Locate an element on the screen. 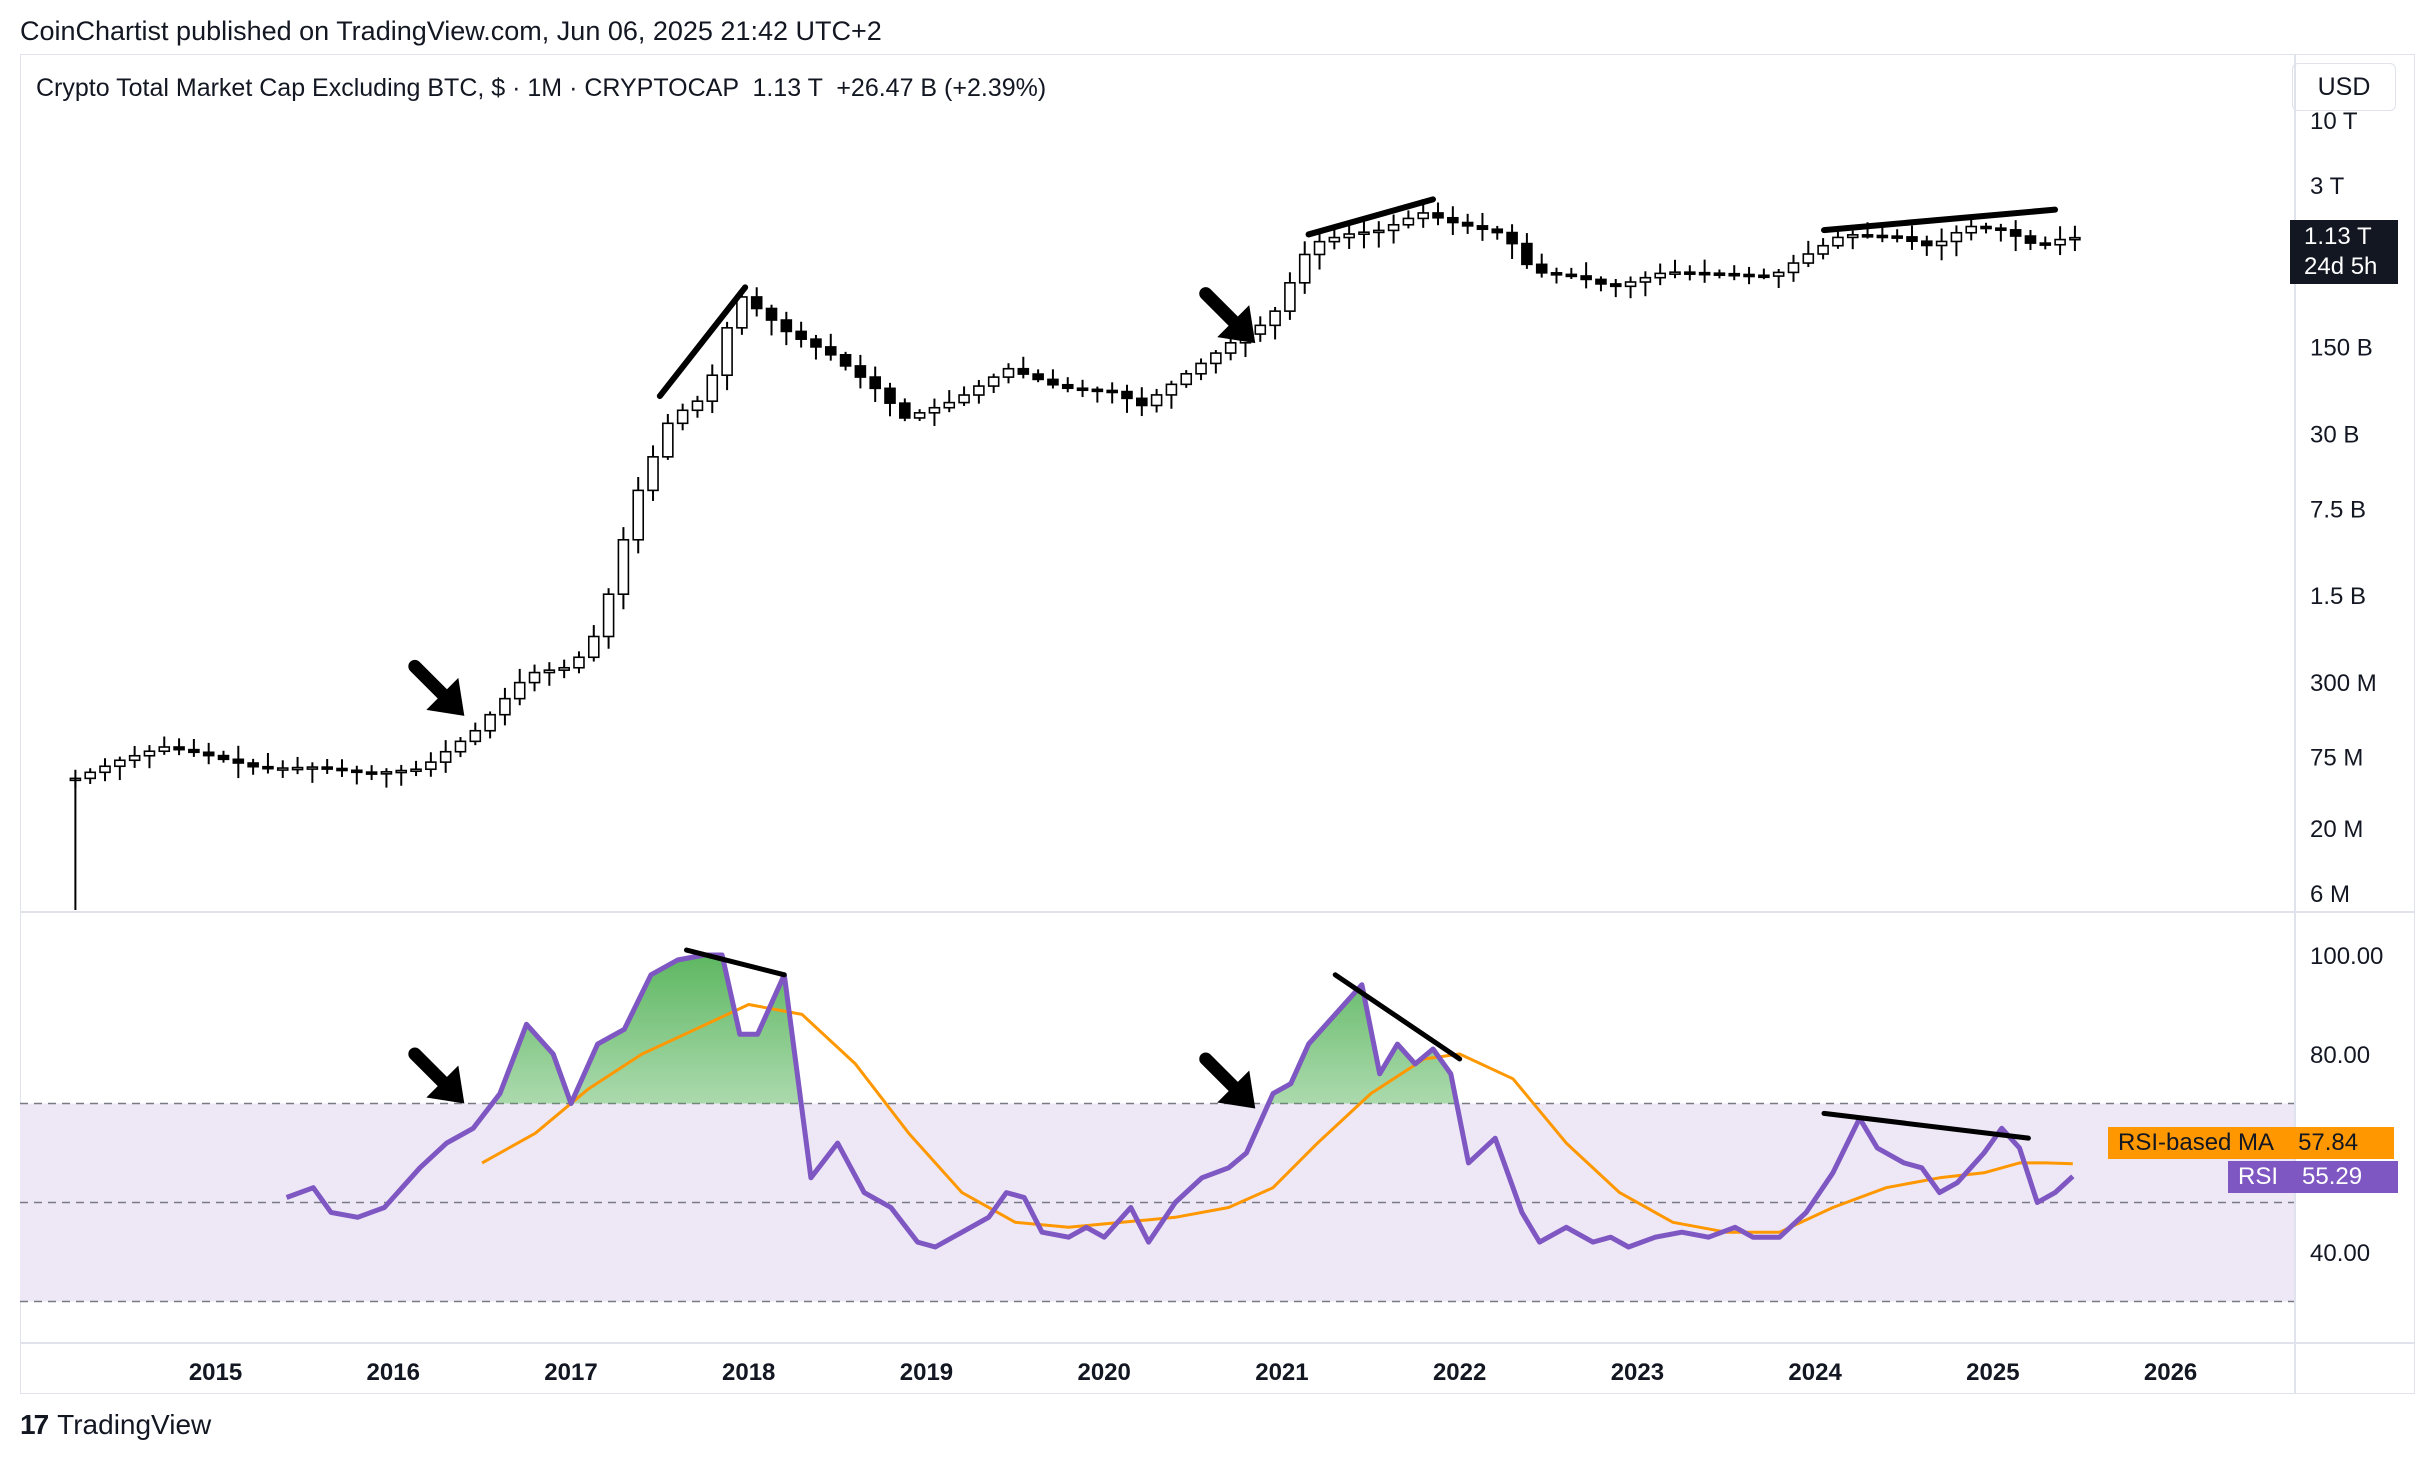 The width and height of the screenshot is (2428, 1462). tradingview-logo-icon: 17 is located at coordinates (34, 1424).